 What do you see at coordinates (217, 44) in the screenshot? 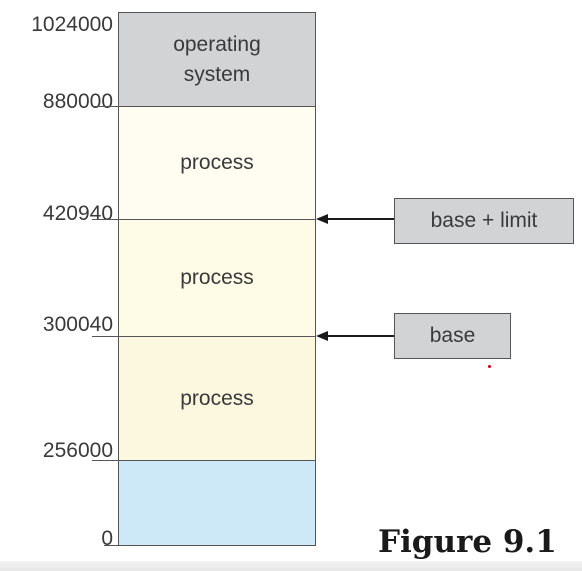
I see `os-label-line1: operating` at bounding box center [217, 44].